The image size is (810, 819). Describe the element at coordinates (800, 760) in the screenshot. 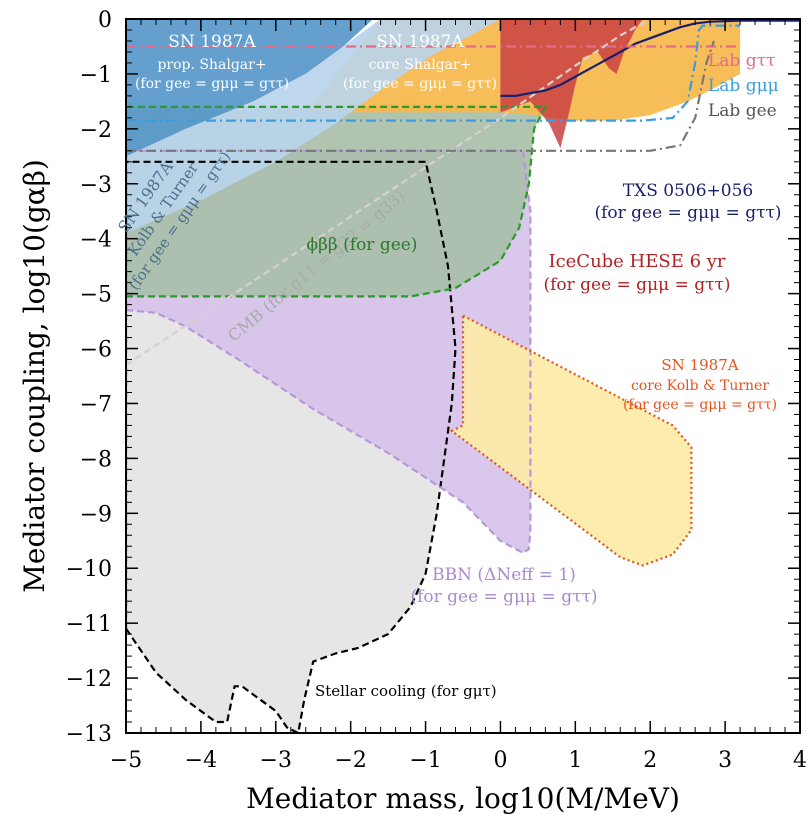

I see `x-tick-label: 4` at that location.